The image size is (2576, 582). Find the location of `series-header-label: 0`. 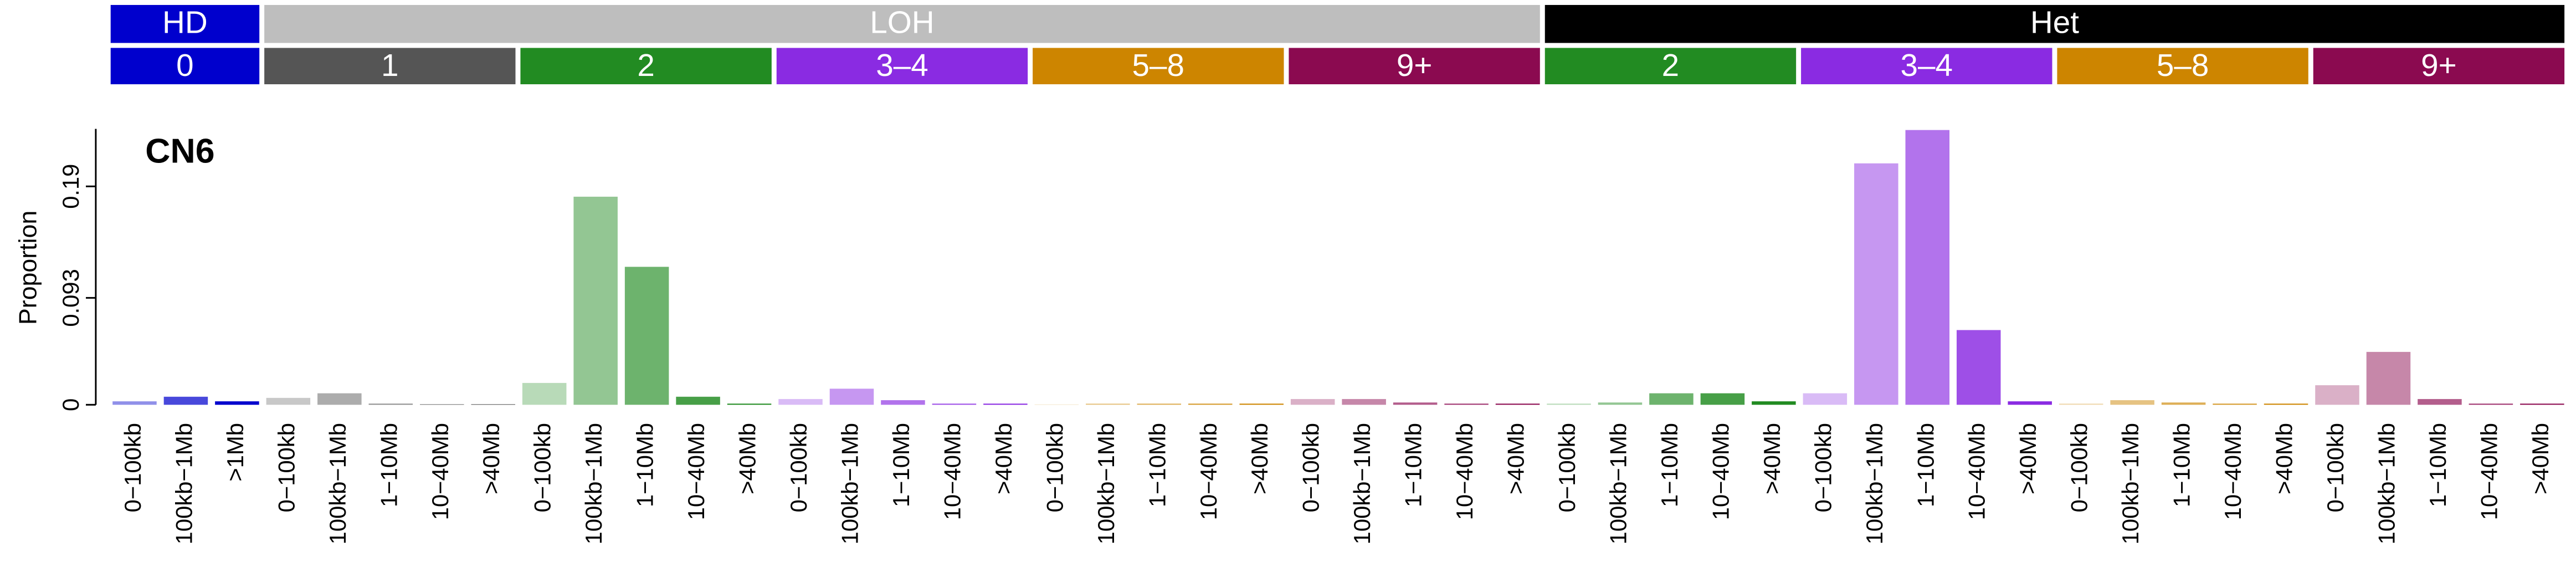

series-header-label: 0 is located at coordinates (185, 65).